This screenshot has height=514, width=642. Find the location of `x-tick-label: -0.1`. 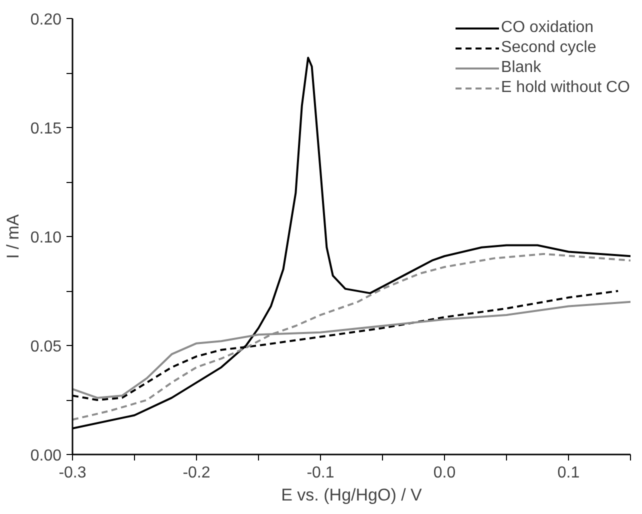

x-tick-label: -0.1 is located at coordinates (320, 473).